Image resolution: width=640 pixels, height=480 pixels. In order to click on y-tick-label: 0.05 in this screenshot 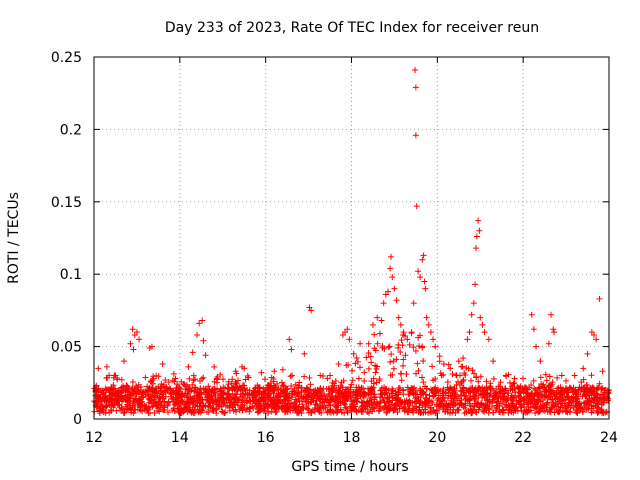, I will do `click(66, 348)`.